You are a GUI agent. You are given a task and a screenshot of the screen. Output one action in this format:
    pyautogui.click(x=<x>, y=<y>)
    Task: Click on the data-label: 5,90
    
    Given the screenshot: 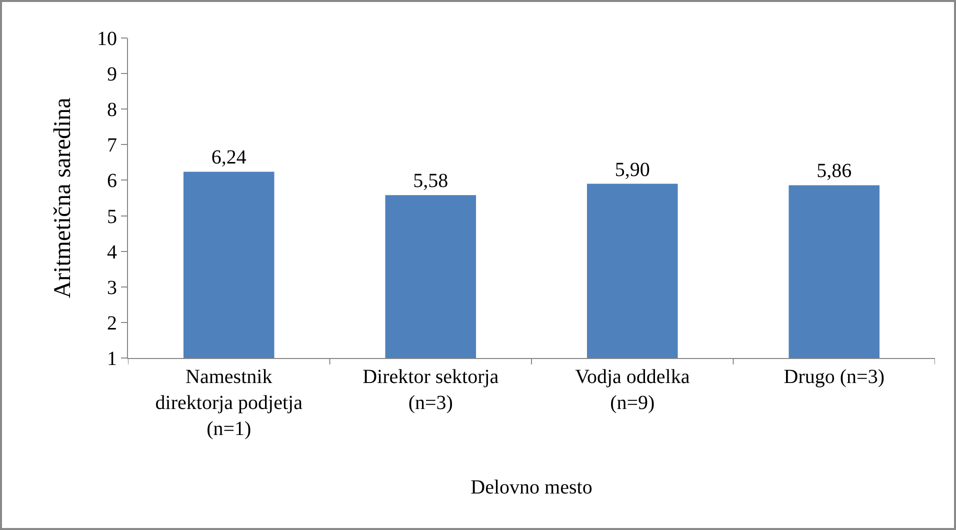 What is the action you would take?
    pyautogui.click(x=632, y=169)
    